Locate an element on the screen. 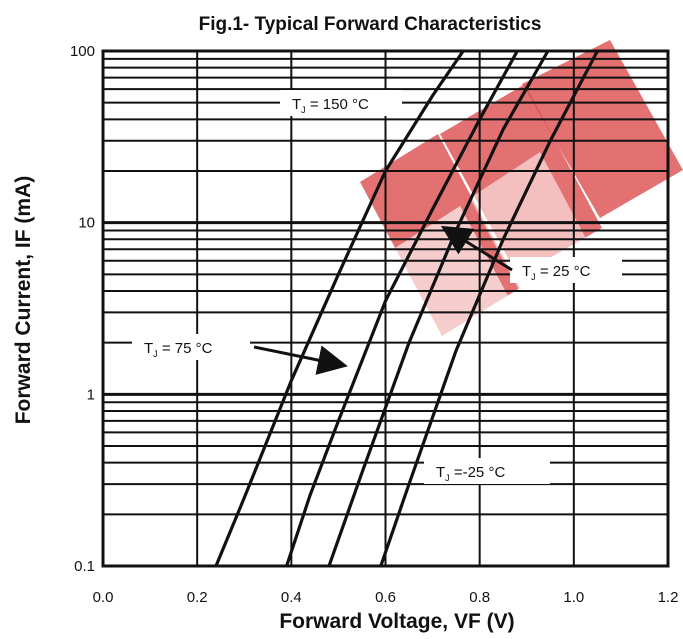  x-axis-title: Forward Voltage, VF (V) is located at coordinates (396, 621).